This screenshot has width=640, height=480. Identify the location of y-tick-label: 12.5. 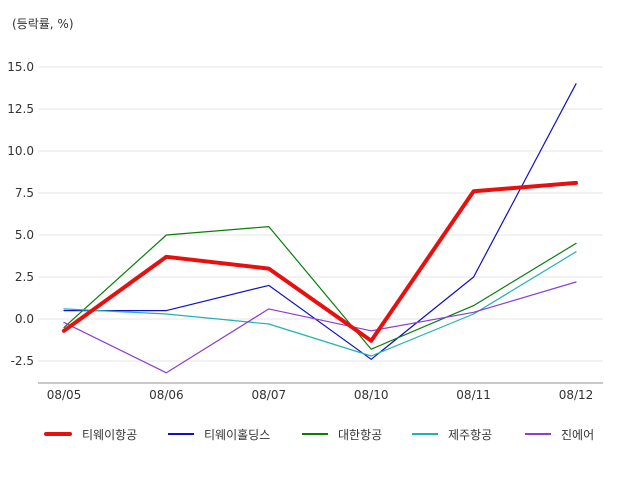
(20, 109).